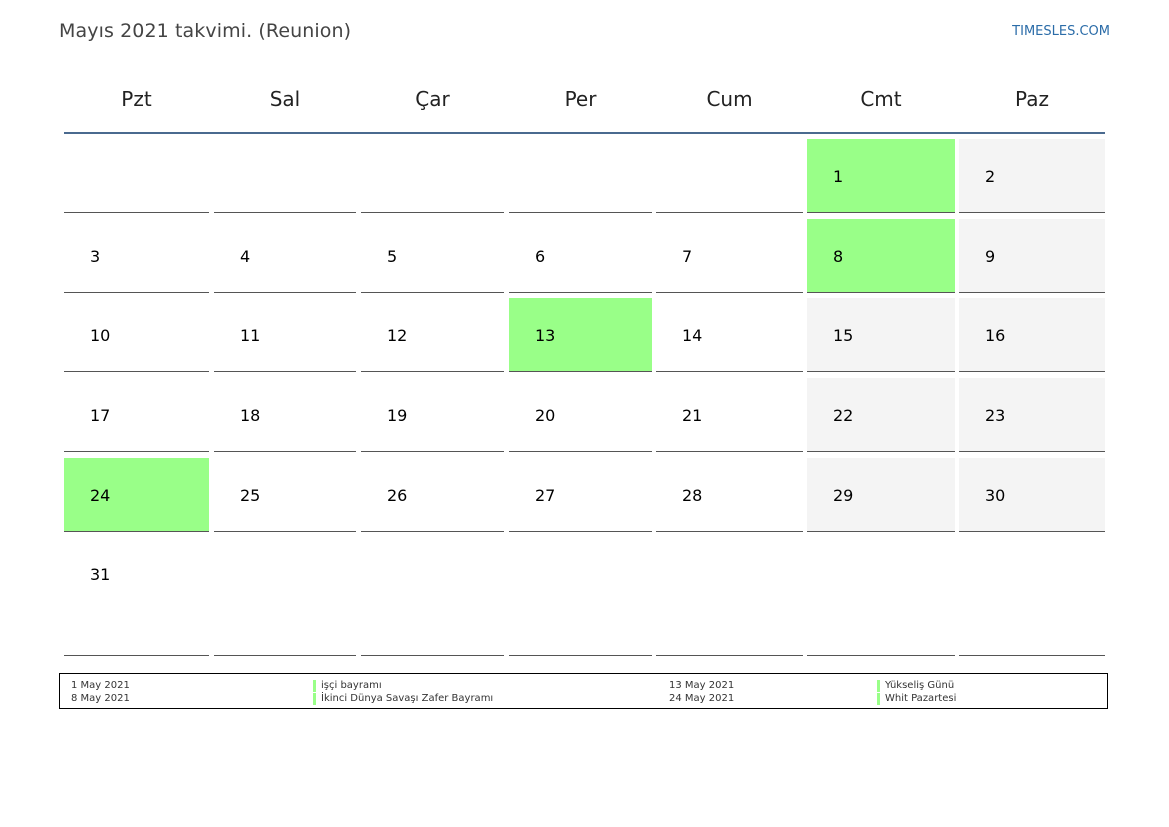  Describe the element at coordinates (1032, 335) in the screenshot. I see `day-cell: 16` at that location.